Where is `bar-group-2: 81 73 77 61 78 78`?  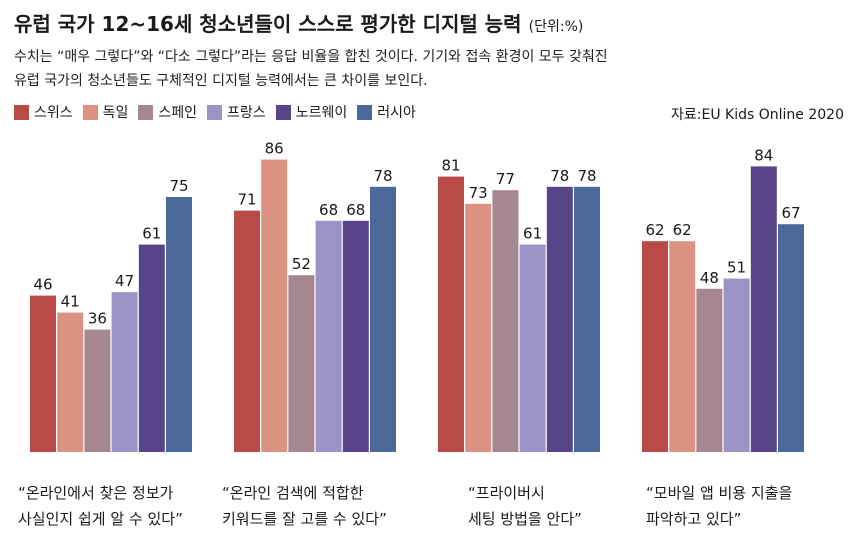
bar-group-2: 81 73 77 61 78 78 is located at coordinates (519, 305).